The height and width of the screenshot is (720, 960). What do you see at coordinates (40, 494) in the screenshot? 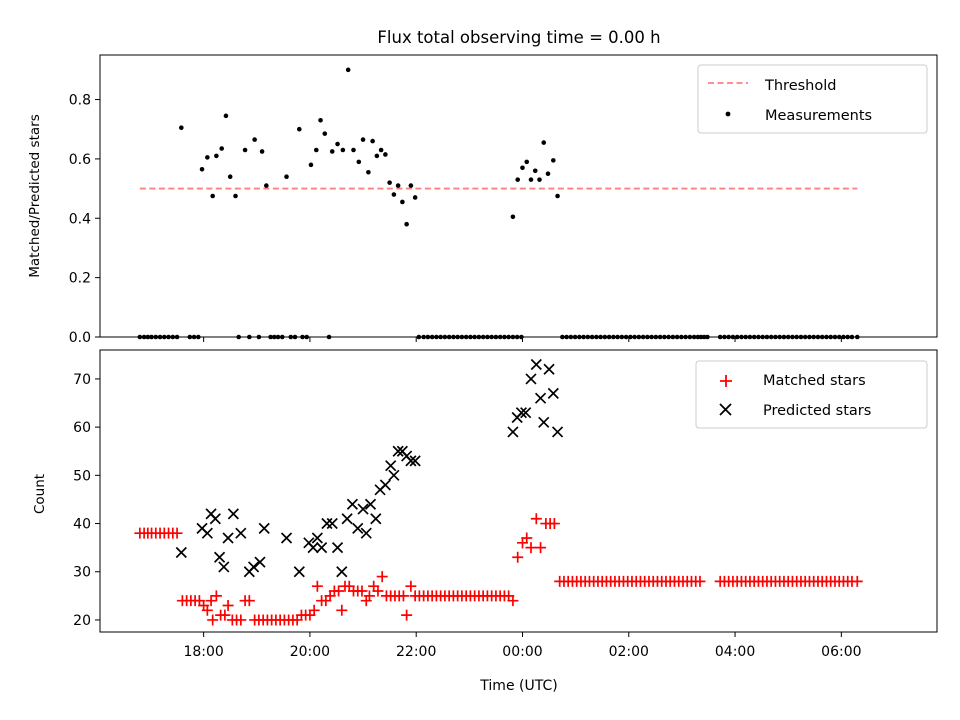
I see `bottom-y-axis-label: Count` at bounding box center [40, 494].